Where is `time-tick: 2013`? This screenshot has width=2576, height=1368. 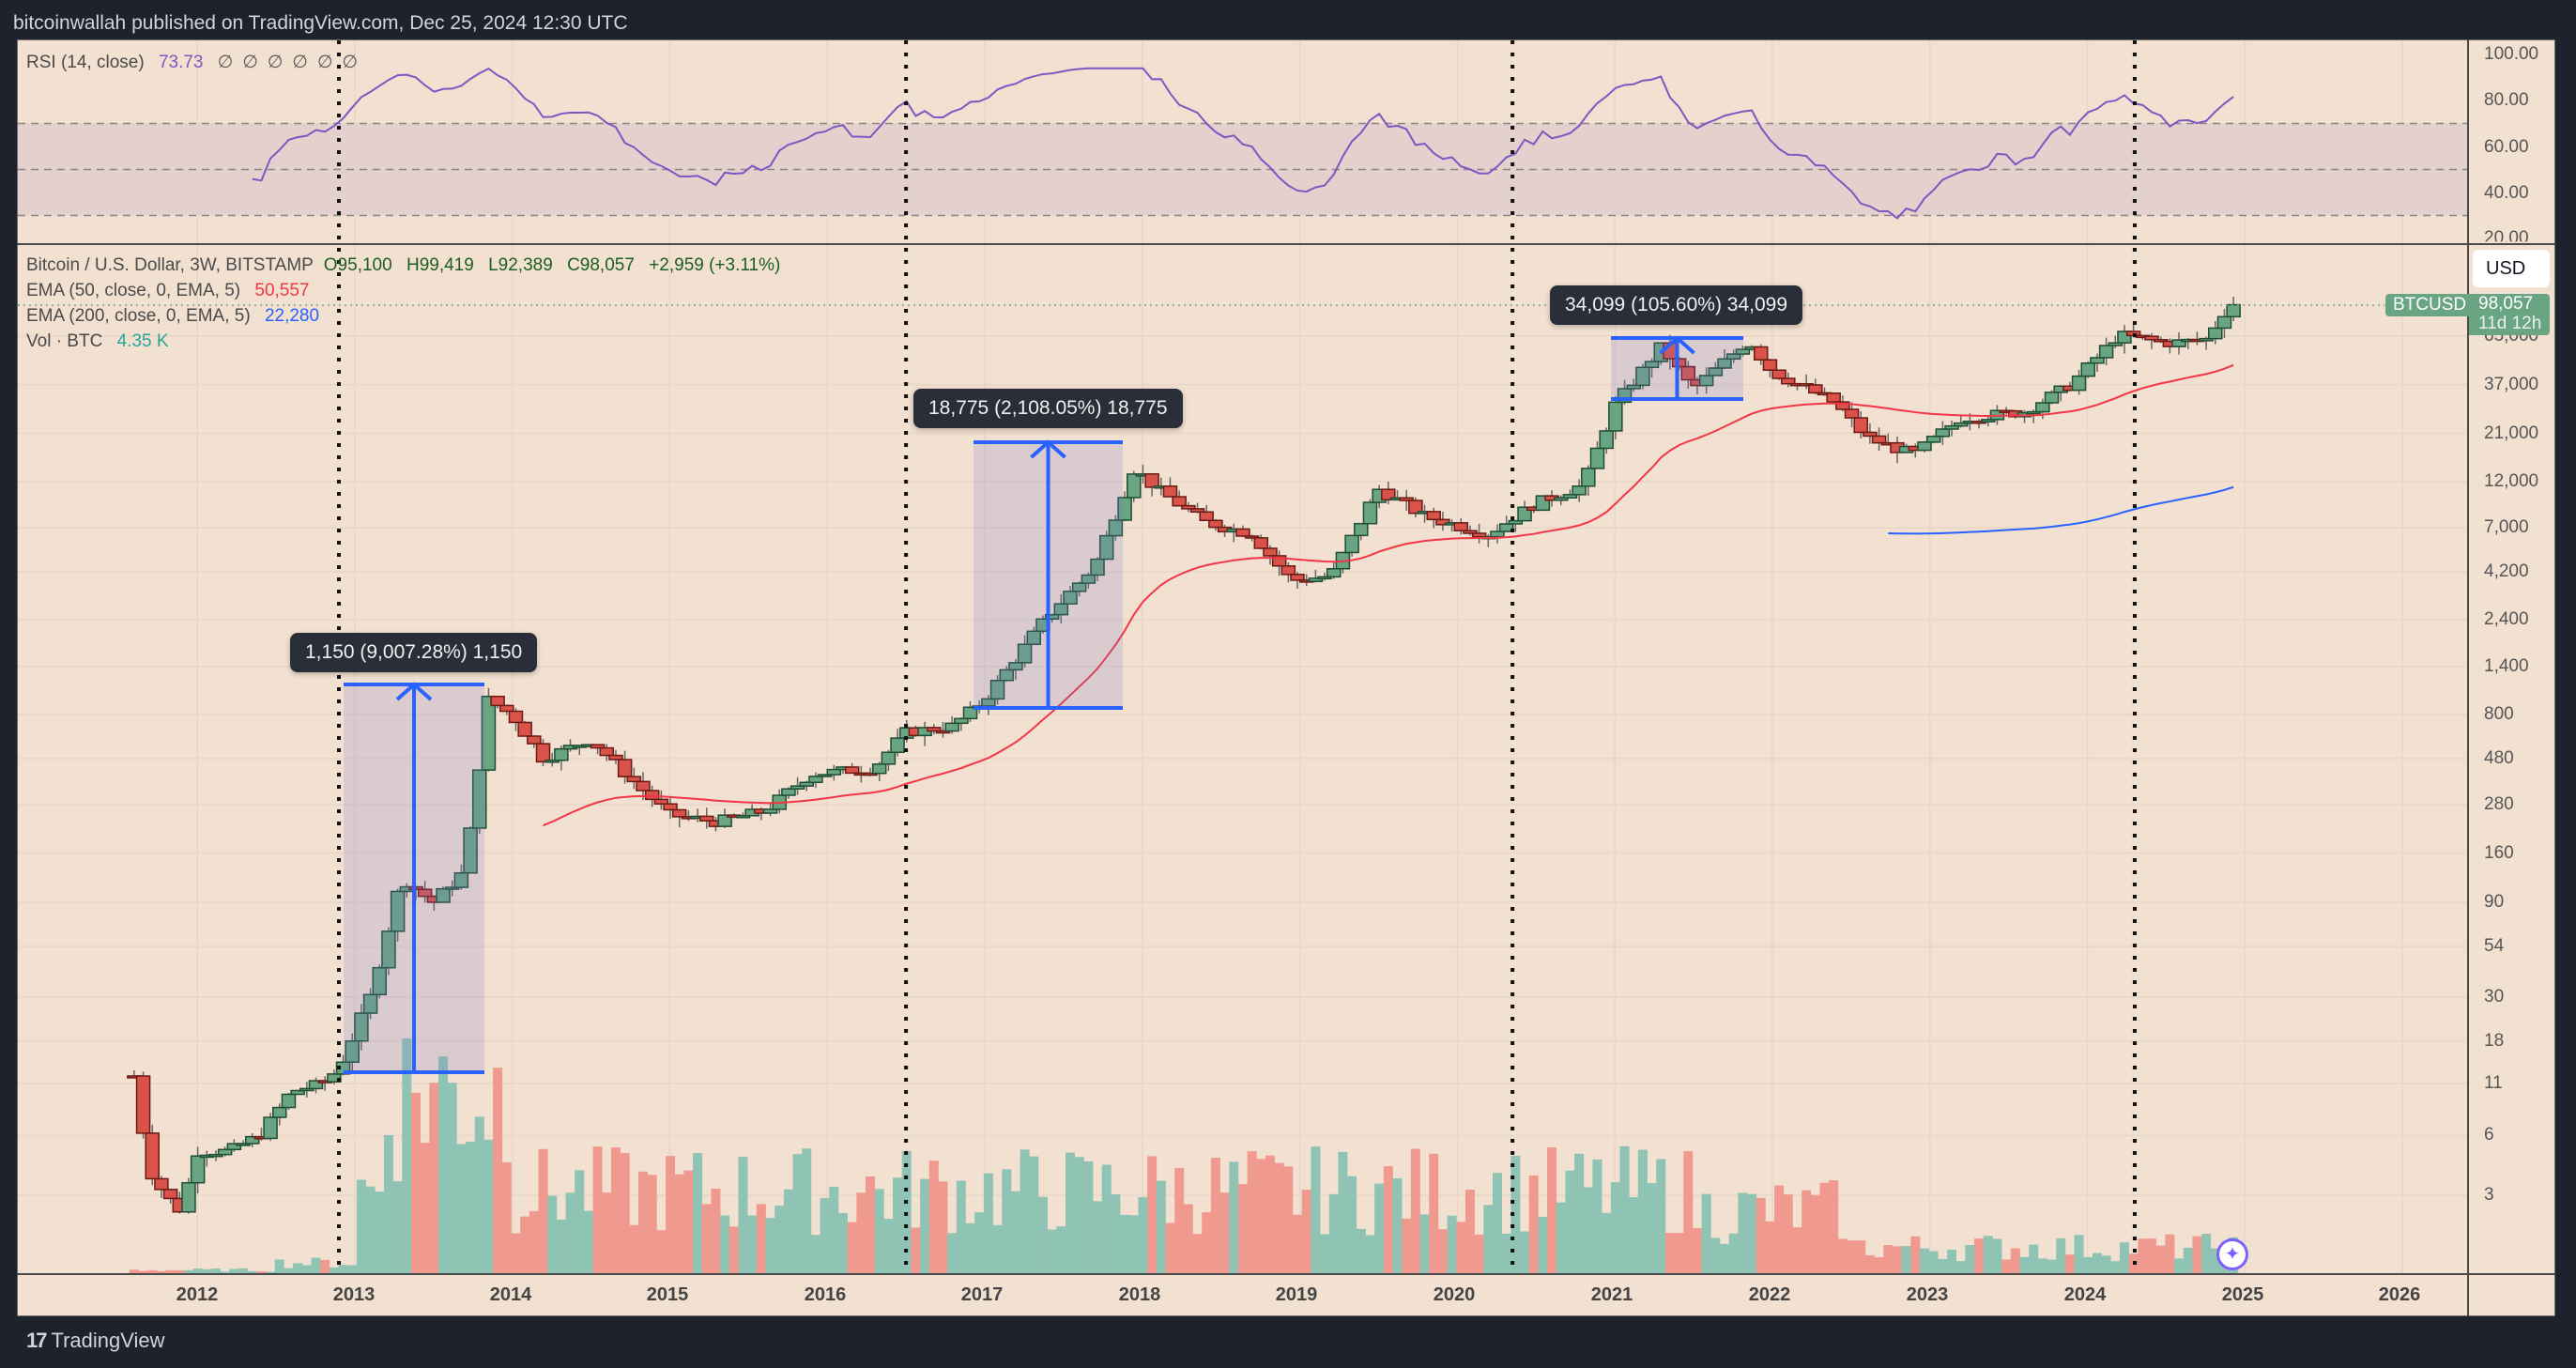
time-tick: 2013 is located at coordinates (354, 1294).